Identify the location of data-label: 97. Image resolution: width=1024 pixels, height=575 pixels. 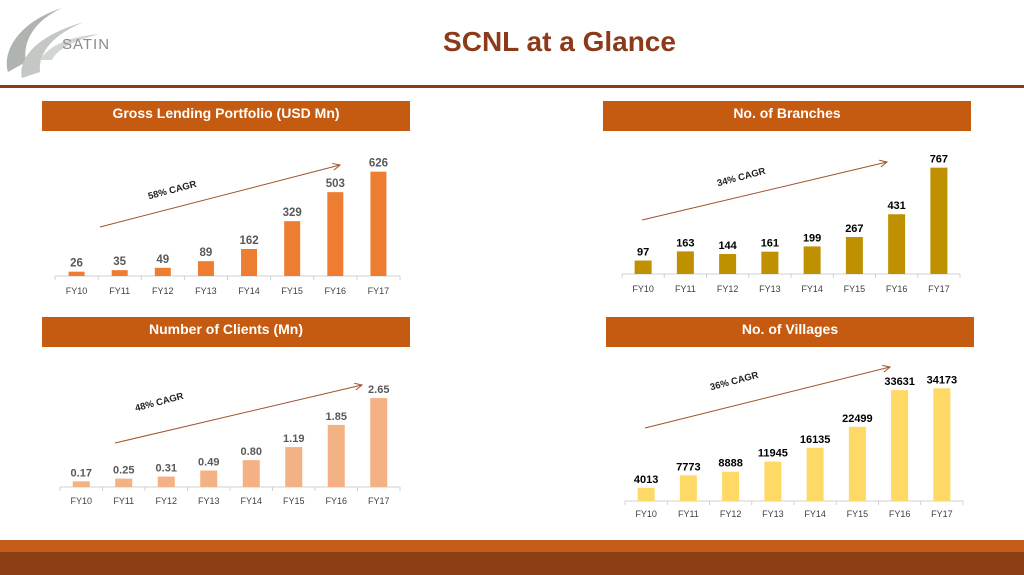
(643, 253).